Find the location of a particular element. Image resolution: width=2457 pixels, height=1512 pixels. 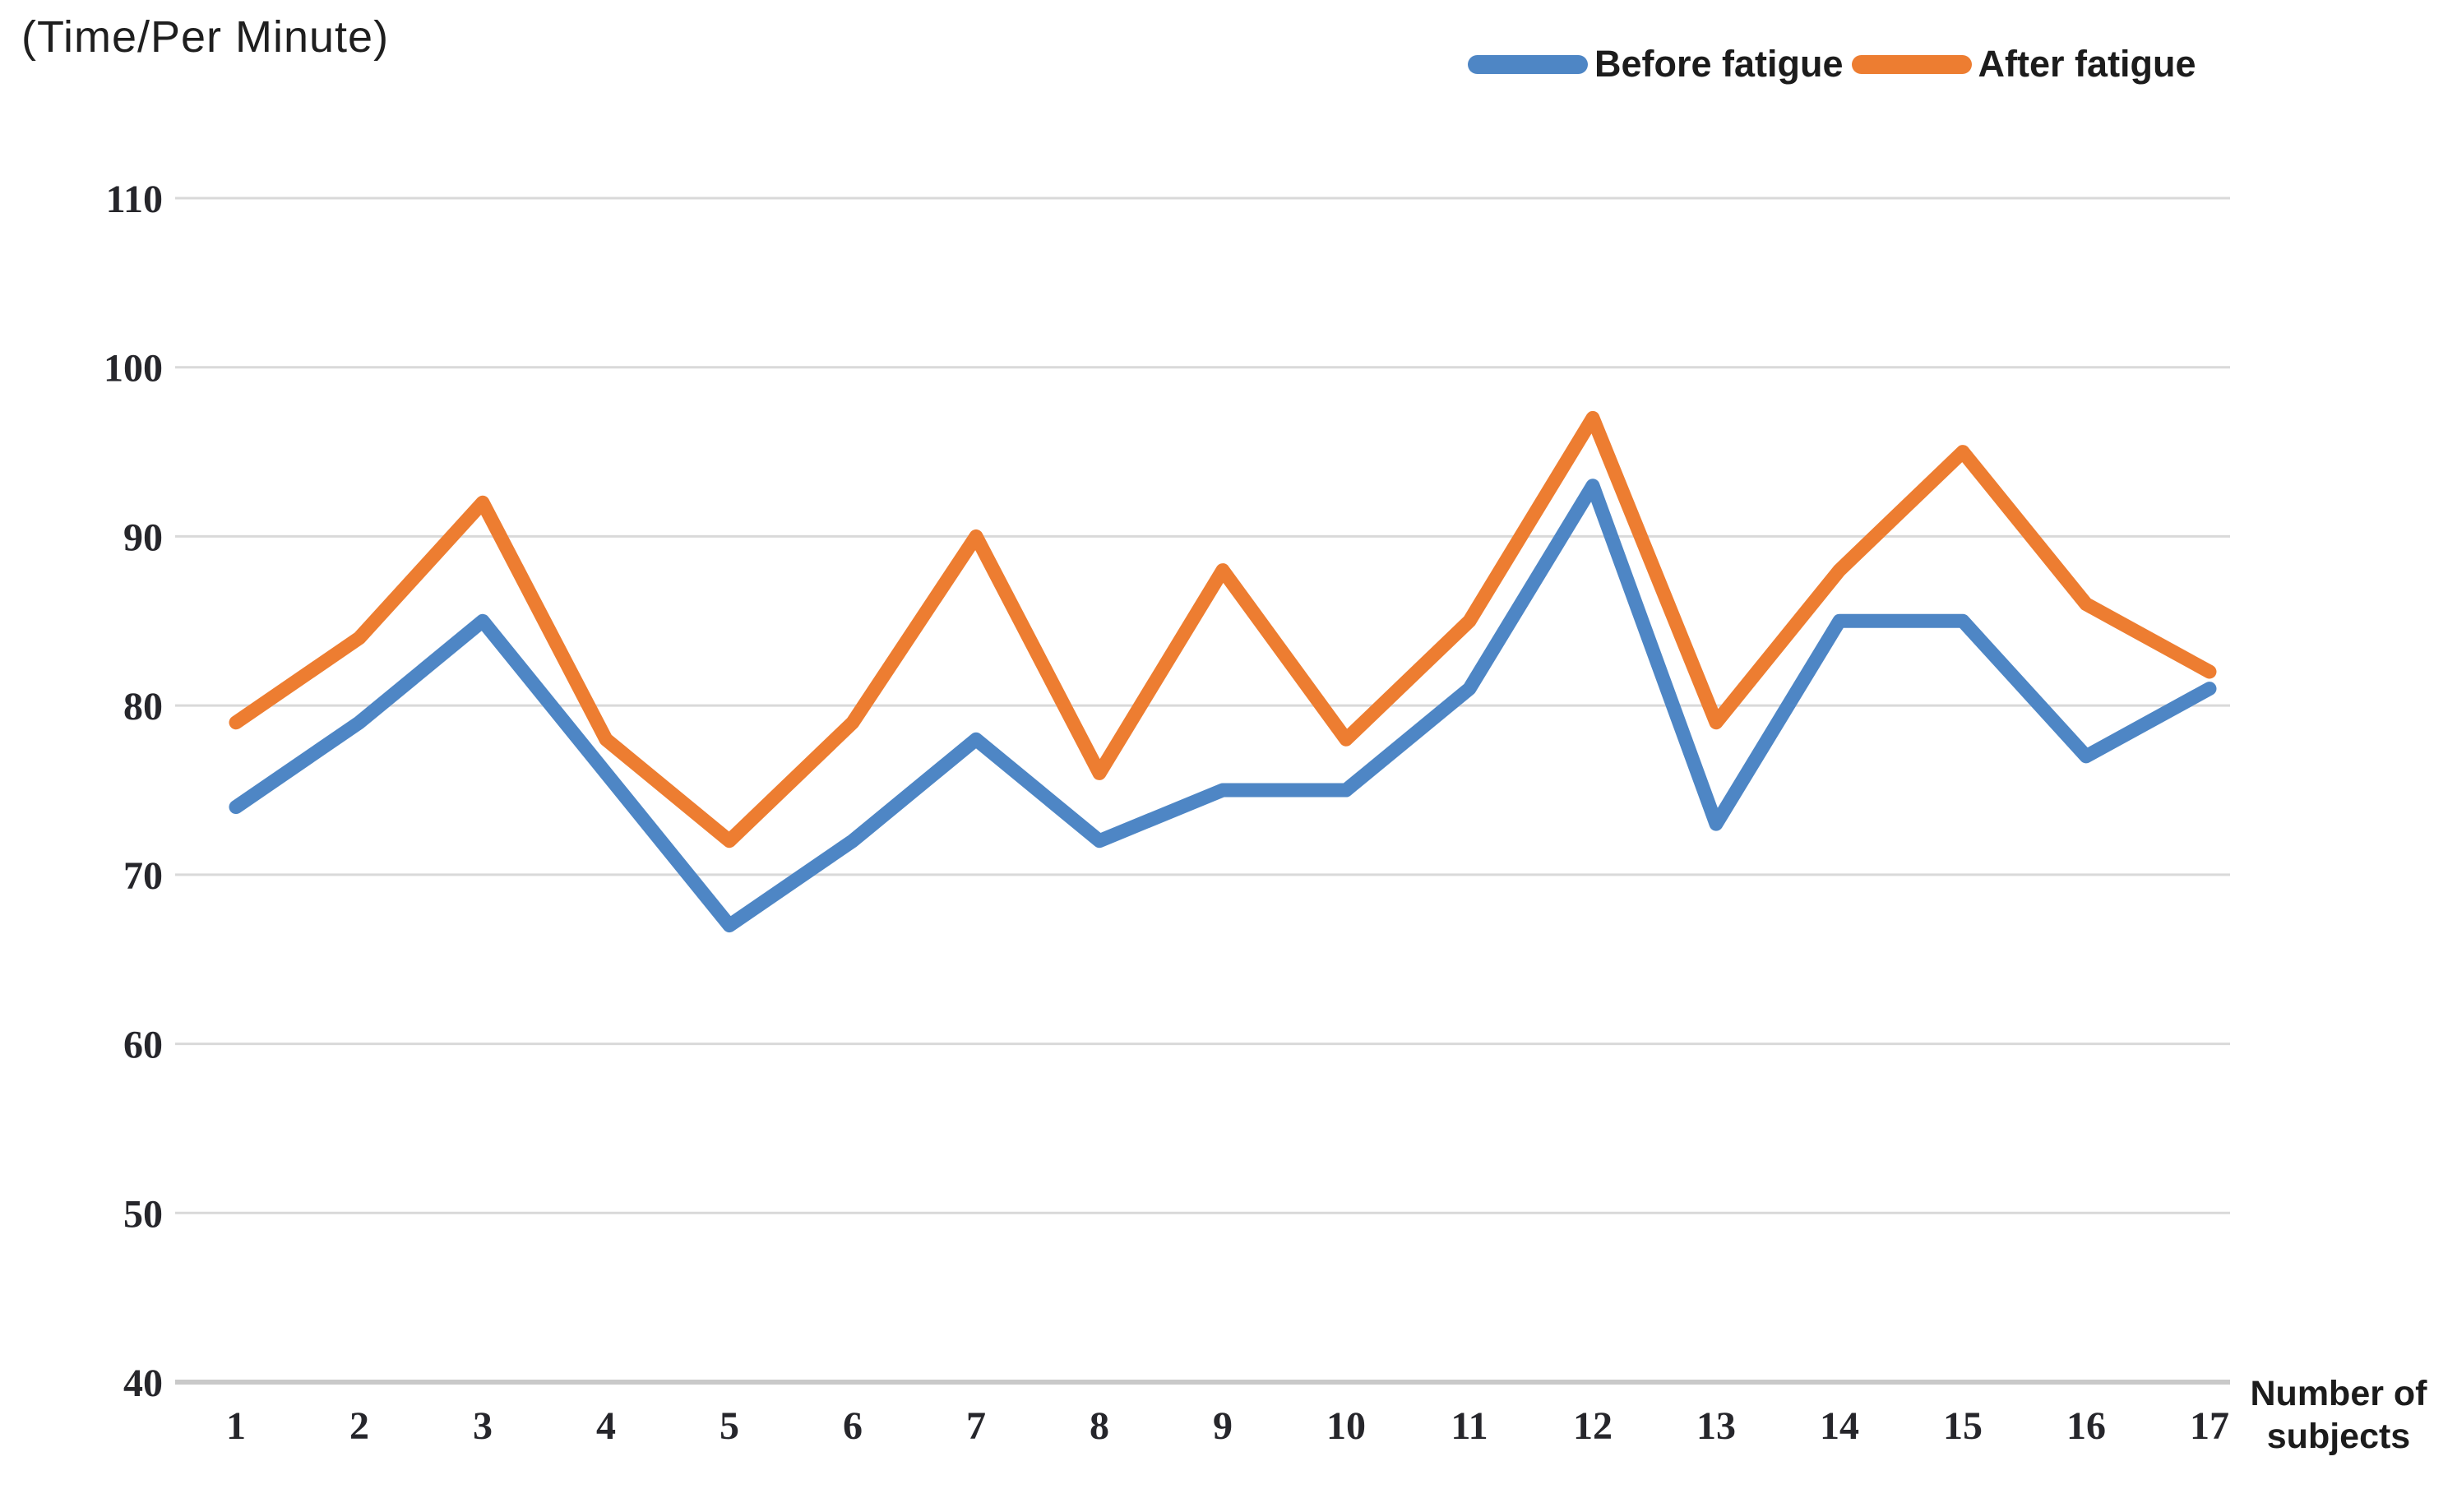

y-tick-label-100: 100 is located at coordinates (133, 369).